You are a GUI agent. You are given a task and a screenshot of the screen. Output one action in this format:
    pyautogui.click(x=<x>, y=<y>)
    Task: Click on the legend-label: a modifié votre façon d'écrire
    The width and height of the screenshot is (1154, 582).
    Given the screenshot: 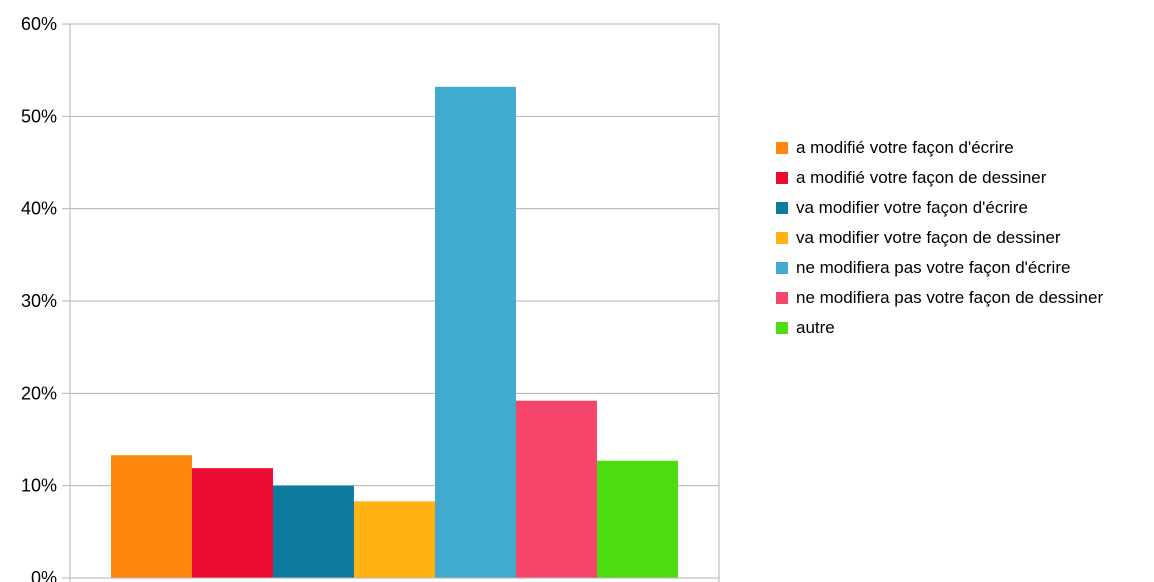 What is the action you would take?
    pyautogui.click(x=905, y=147)
    